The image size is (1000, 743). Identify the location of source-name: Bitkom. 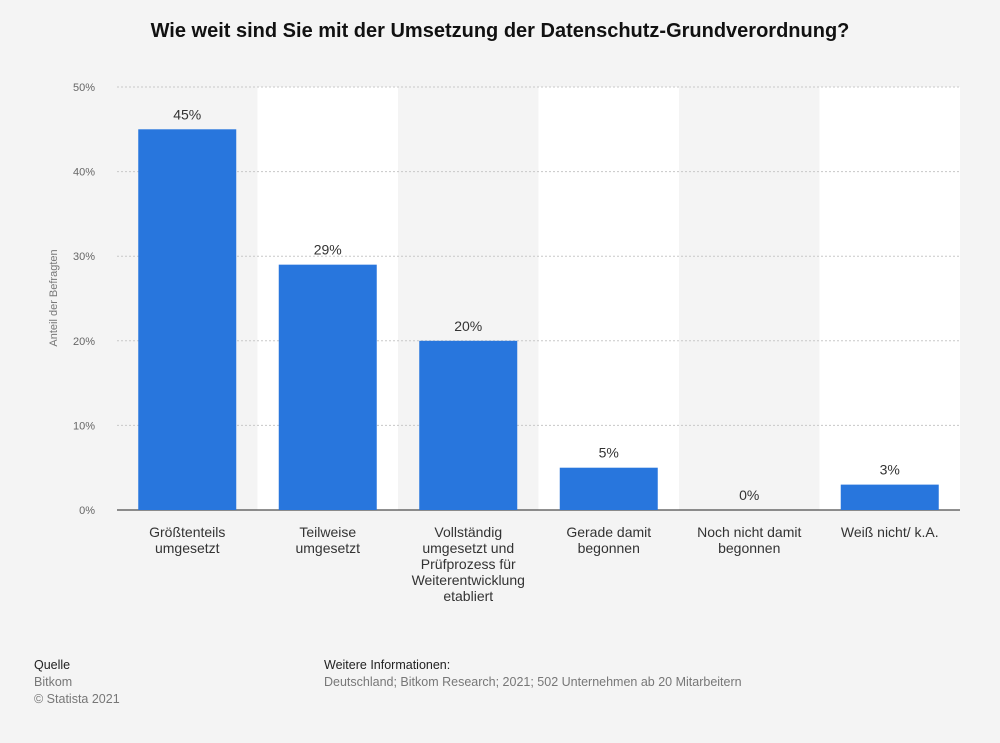
(53, 682).